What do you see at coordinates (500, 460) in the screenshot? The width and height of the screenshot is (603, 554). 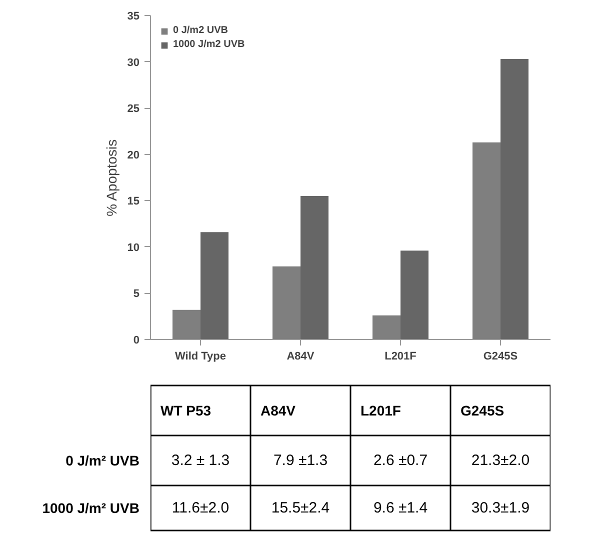 I see `data-label: 21.3±2.0` at bounding box center [500, 460].